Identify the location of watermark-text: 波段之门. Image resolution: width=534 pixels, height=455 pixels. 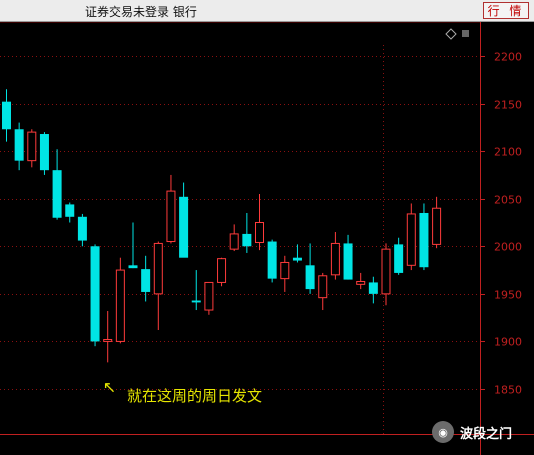
(486, 432).